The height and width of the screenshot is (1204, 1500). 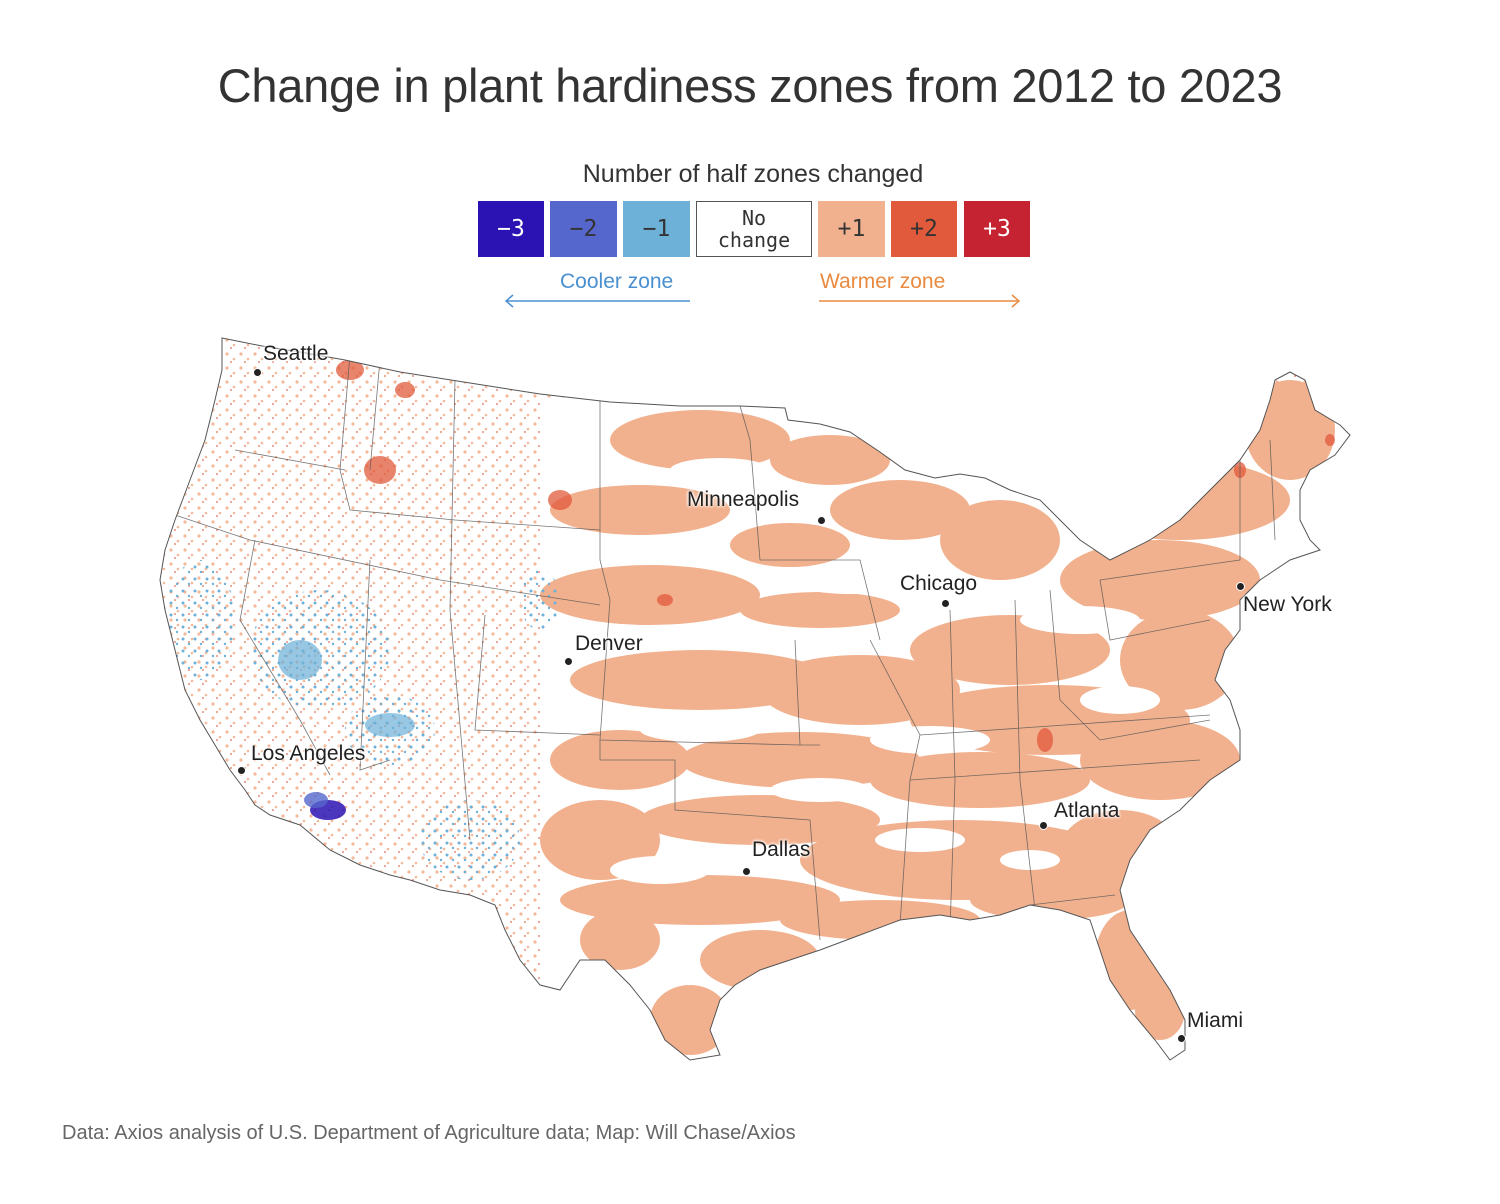 I want to click on legend-swatch-plus-2: +2, so click(x=924, y=229).